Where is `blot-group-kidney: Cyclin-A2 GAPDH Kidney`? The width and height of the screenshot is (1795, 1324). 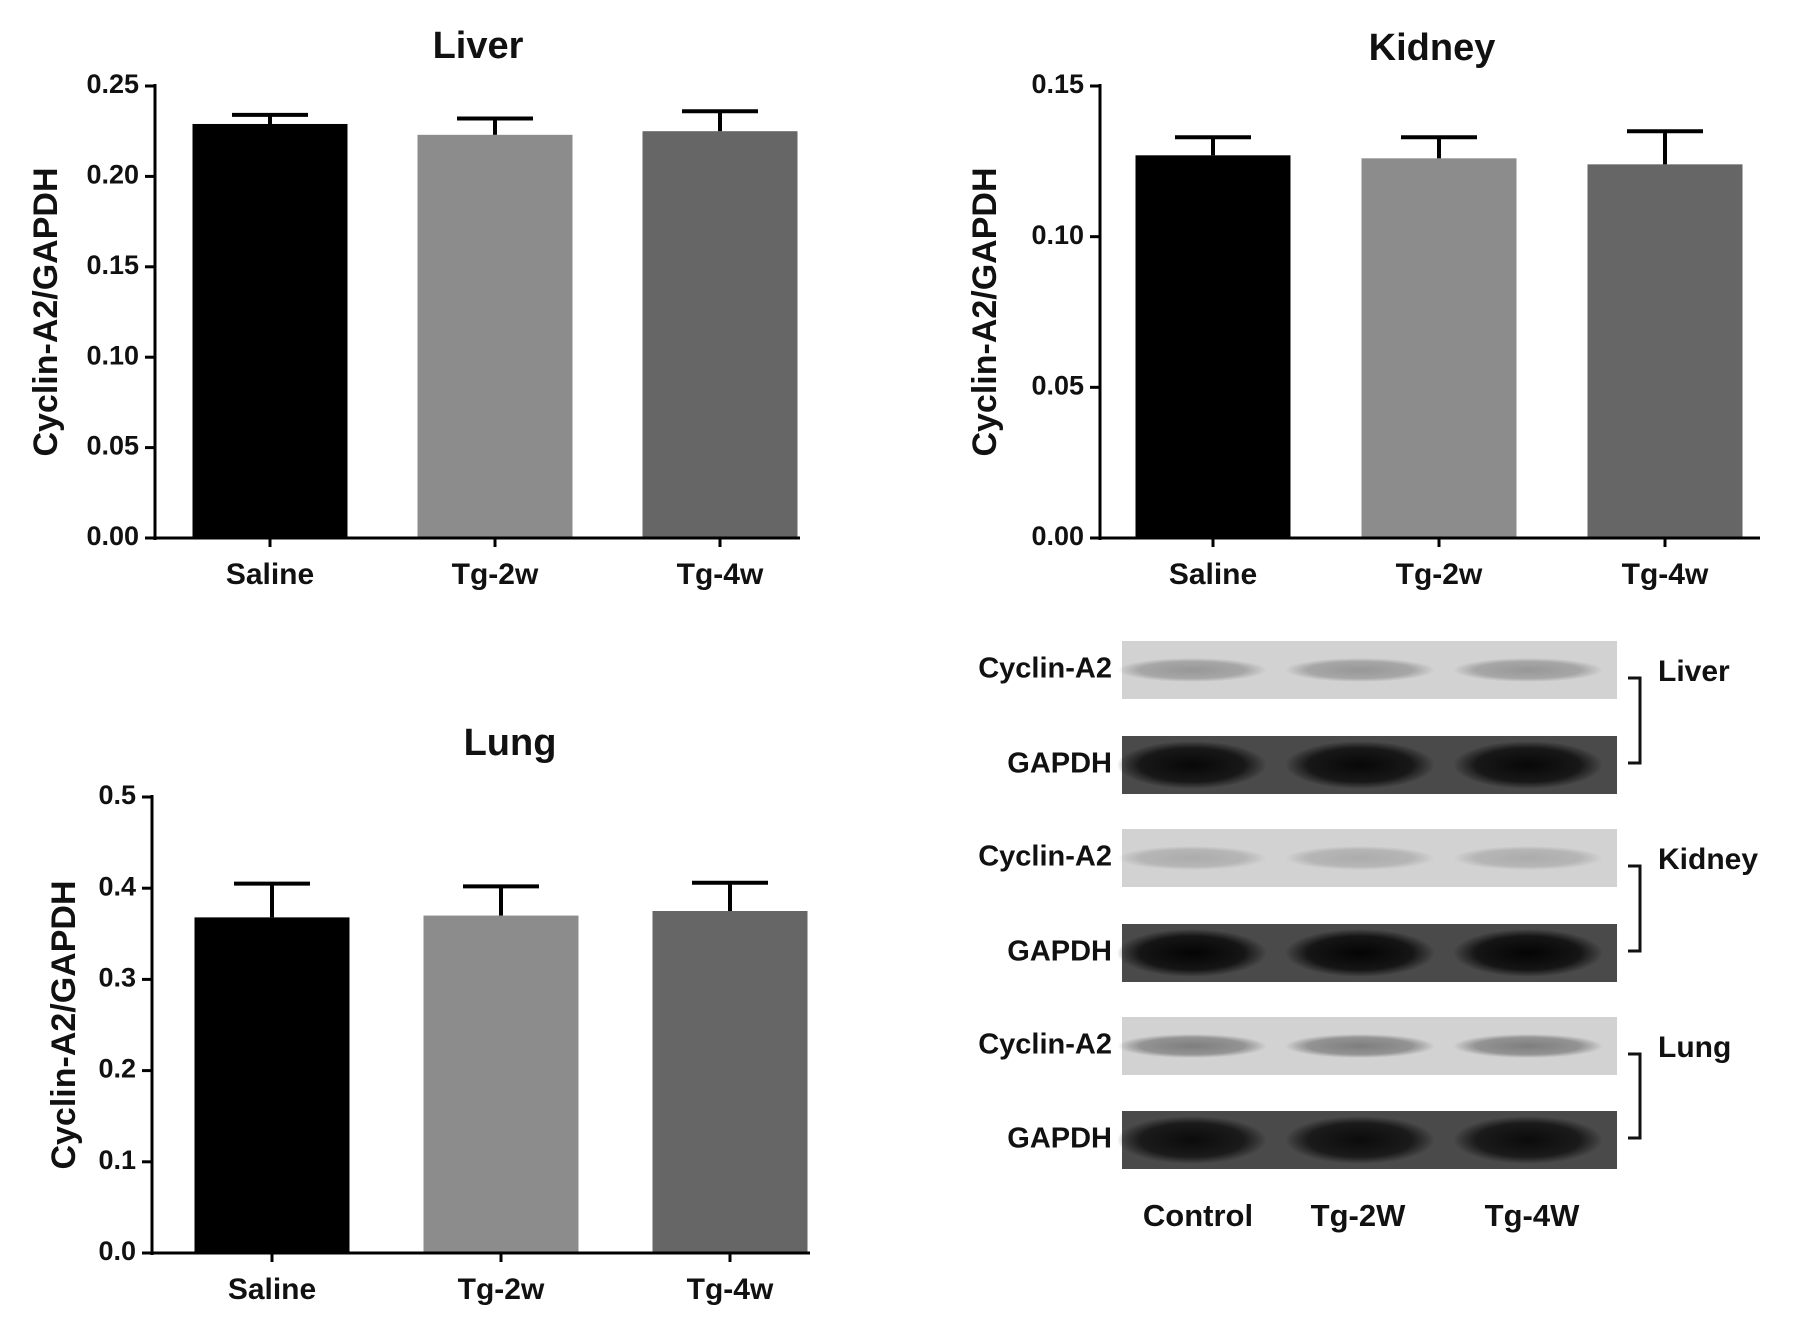
blot-group-kidney: Cyclin-A2 GAPDH Kidney is located at coordinates (1368, 905).